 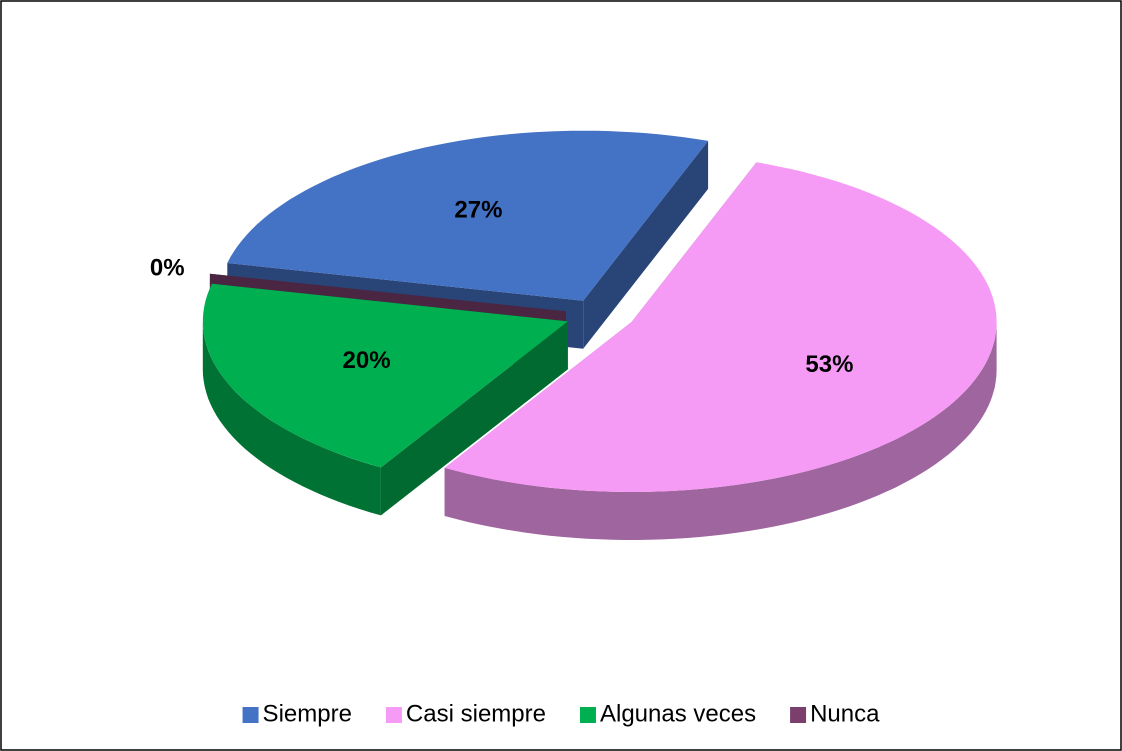 I want to click on data-label: 20%, so click(x=367, y=360).